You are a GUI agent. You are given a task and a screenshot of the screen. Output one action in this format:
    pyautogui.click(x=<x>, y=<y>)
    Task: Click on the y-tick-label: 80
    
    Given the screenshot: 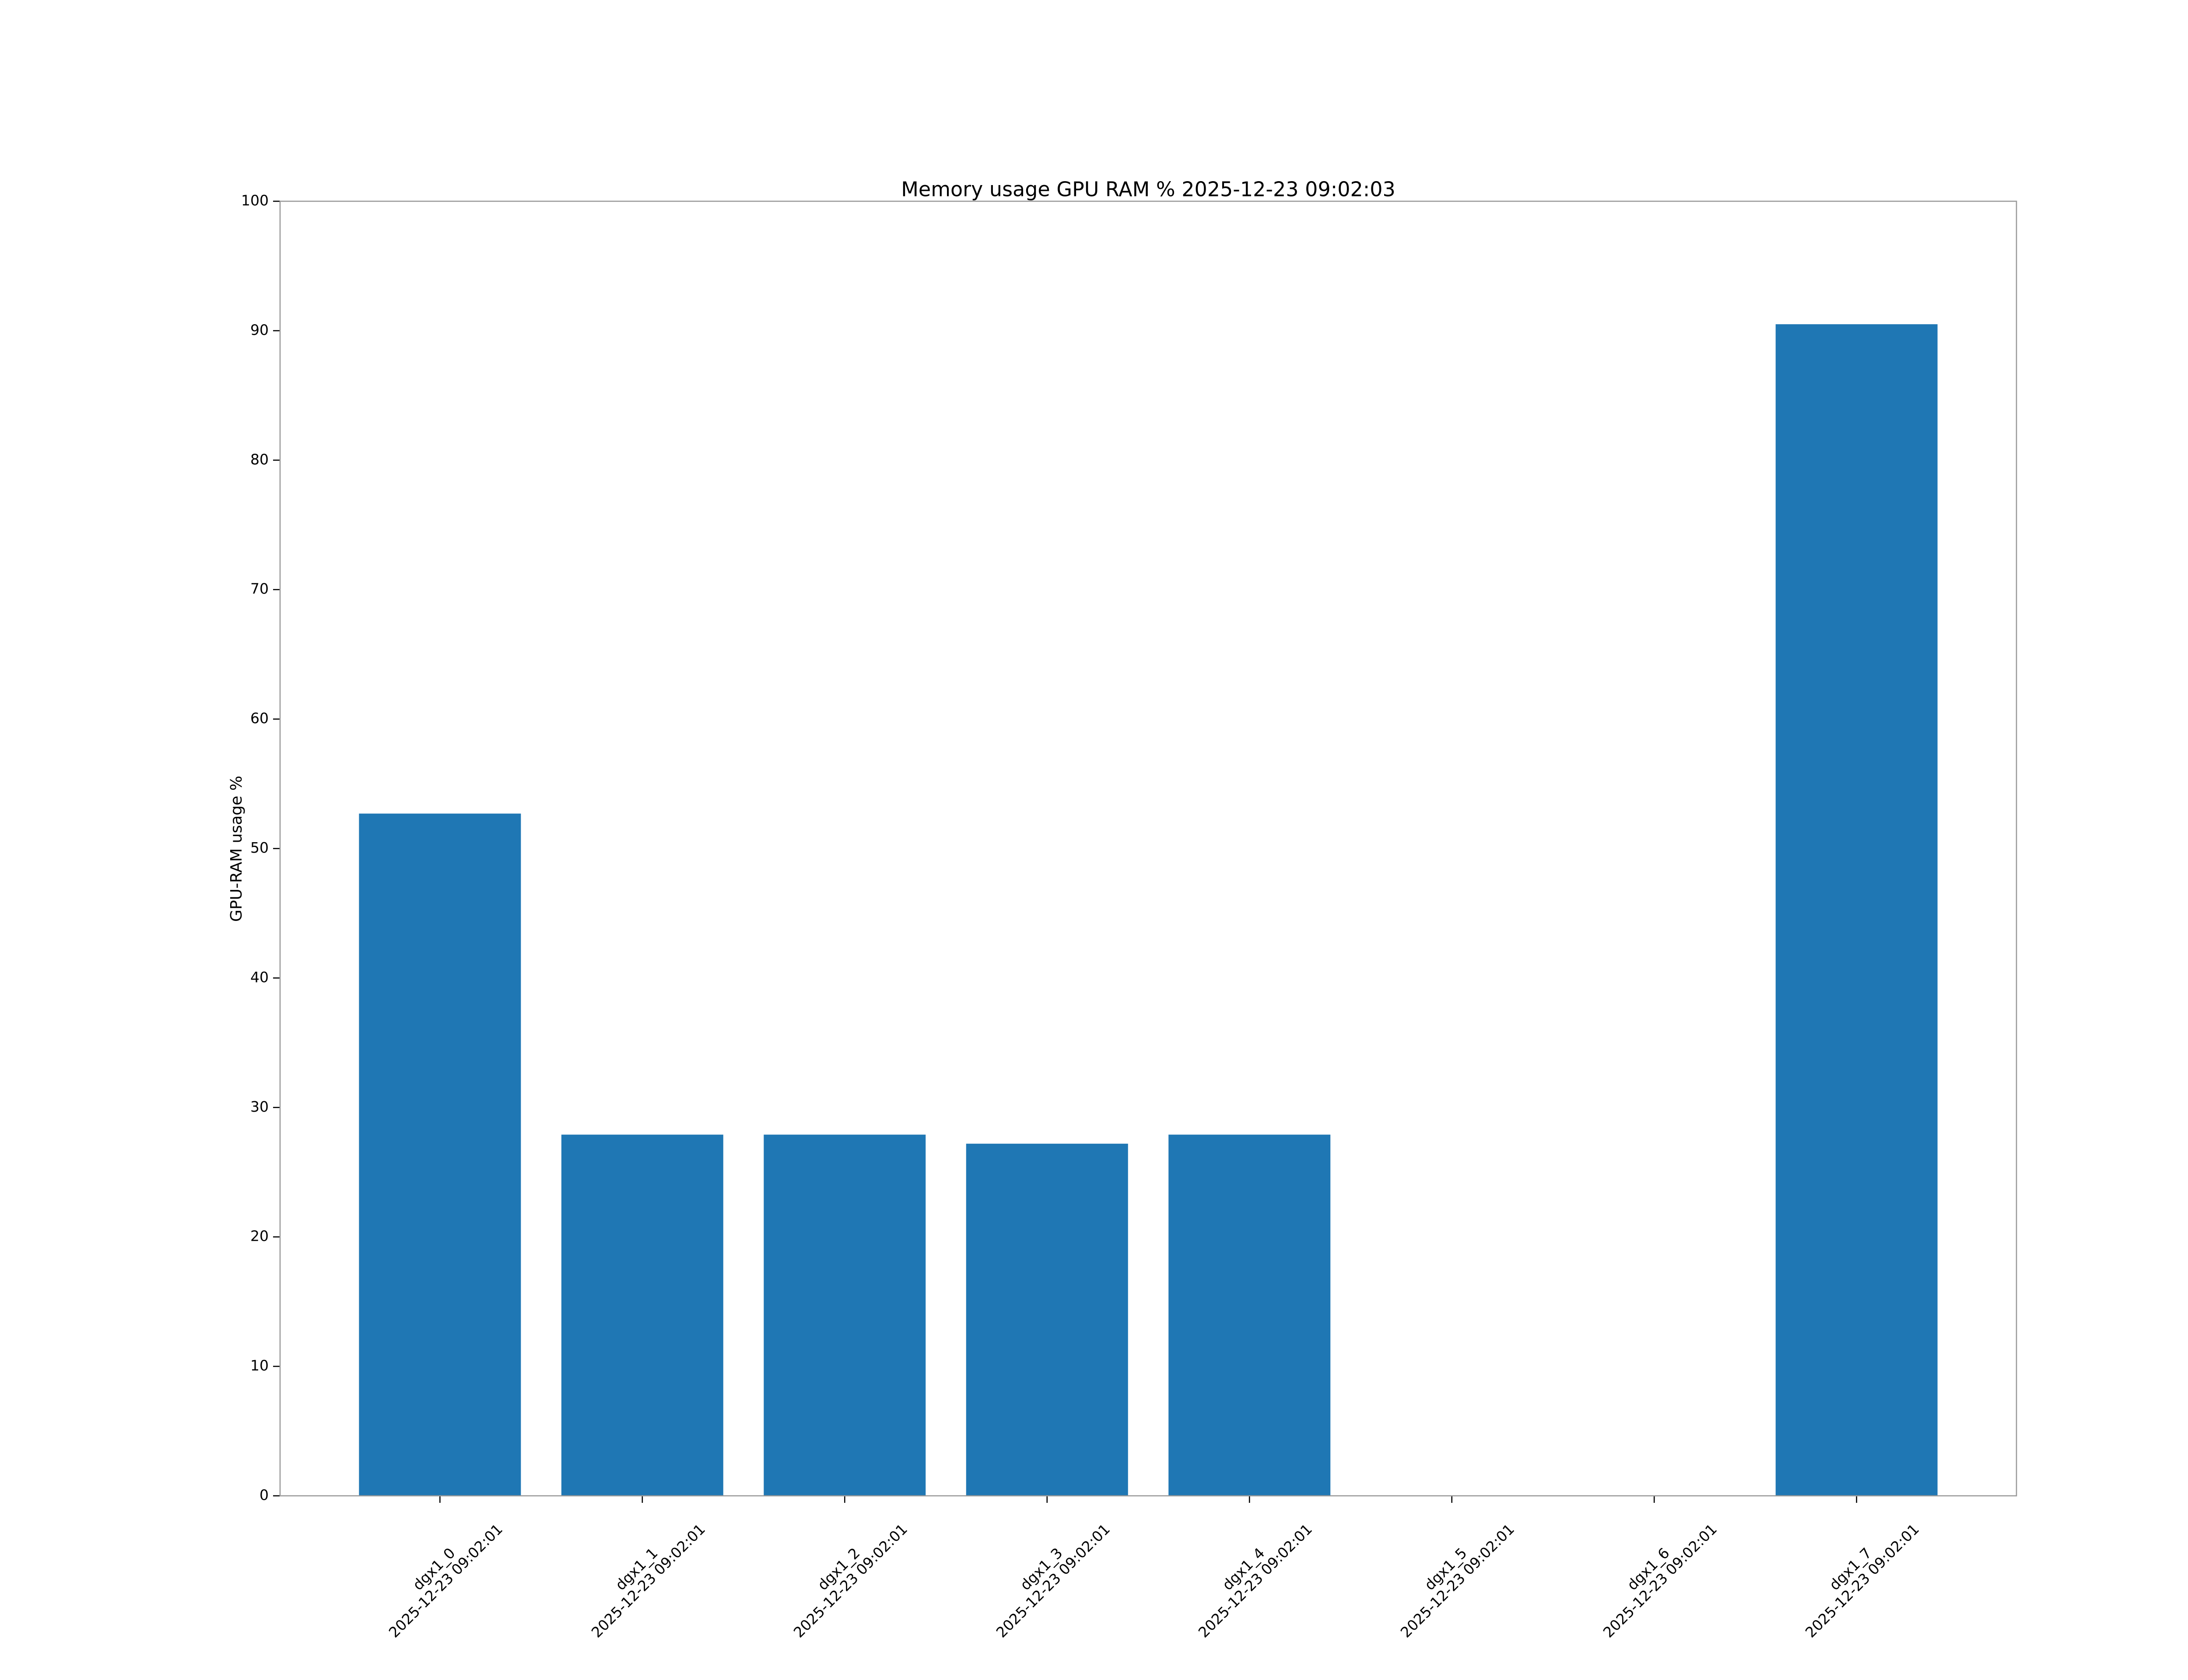 What is the action you would take?
    pyautogui.click(x=259, y=459)
    